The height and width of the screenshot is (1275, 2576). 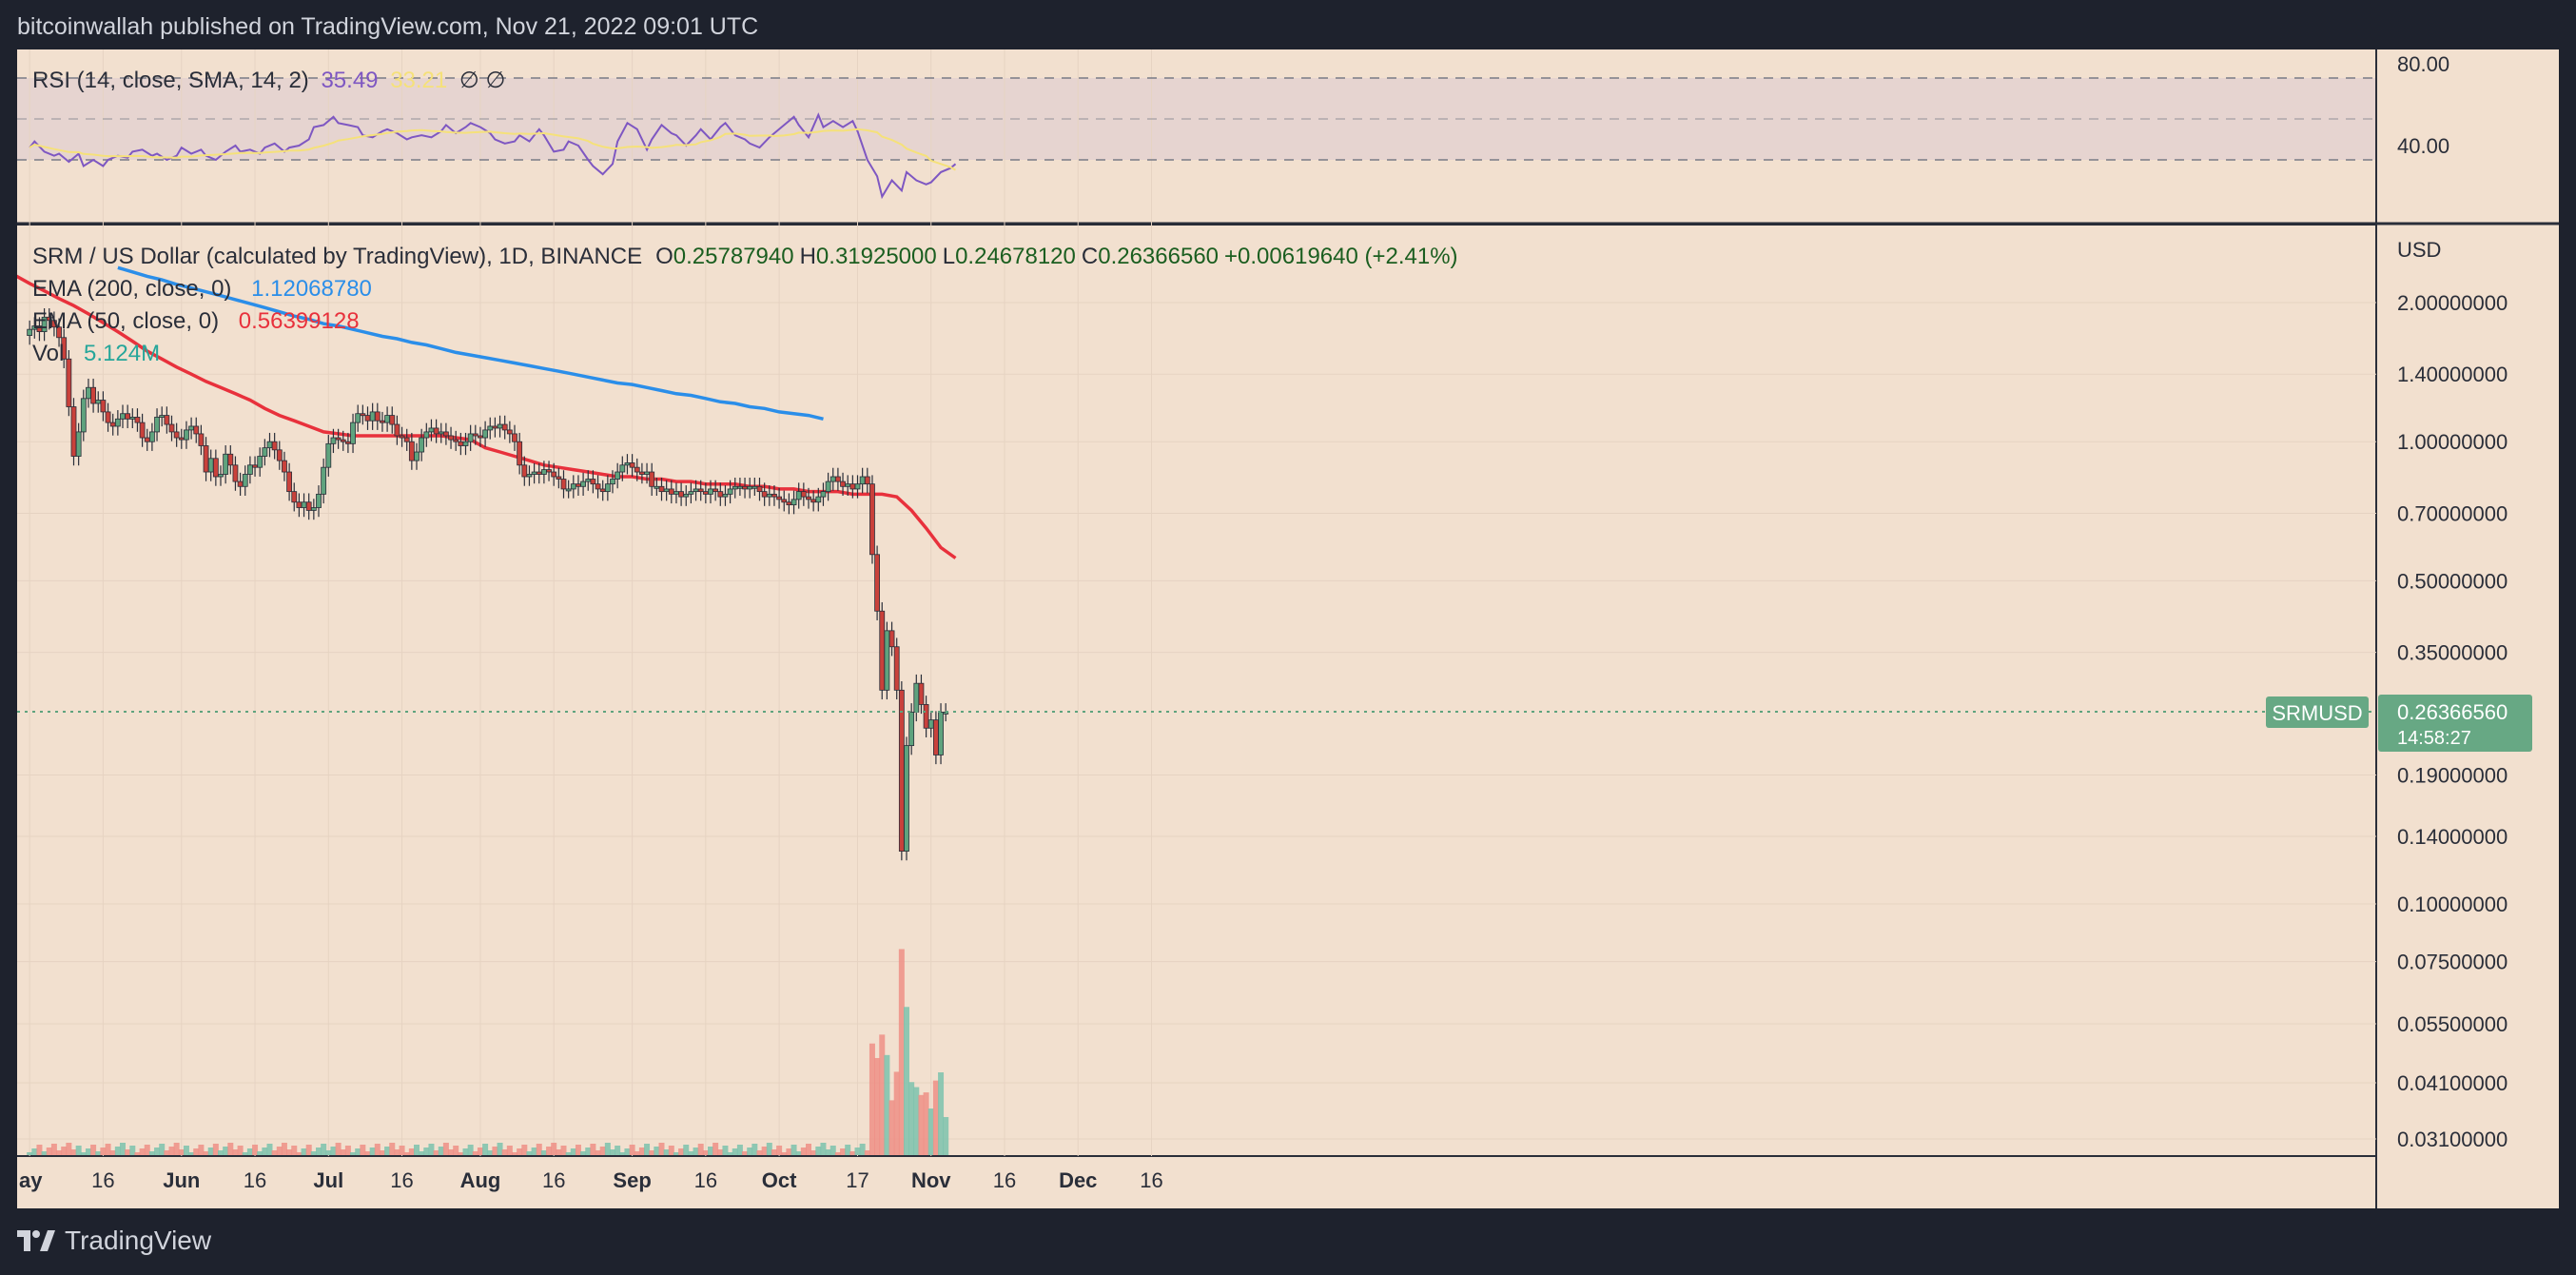 What do you see at coordinates (734, 256) in the screenshot?
I see `open-value: 0.25787940` at bounding box center [734, 256].